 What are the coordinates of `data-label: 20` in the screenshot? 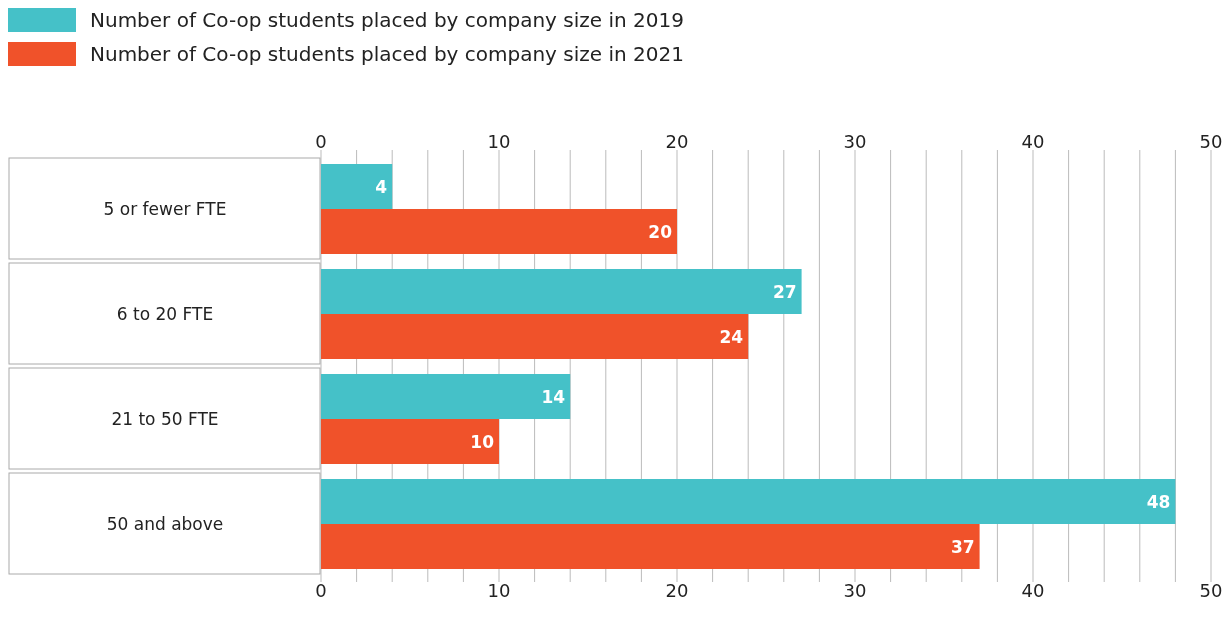 It's located at (660, 231).